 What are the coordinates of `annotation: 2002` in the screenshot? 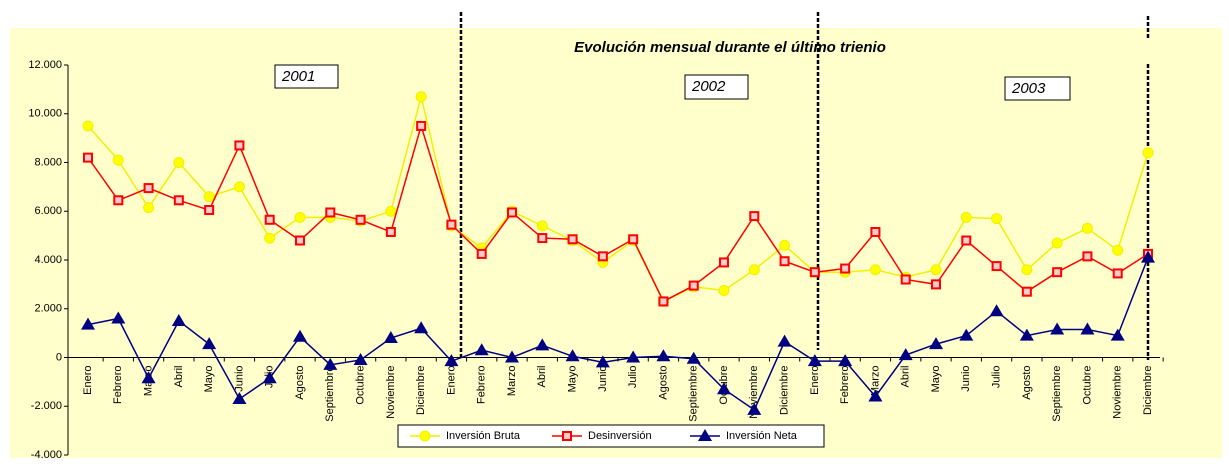 It's located at (708, 86).